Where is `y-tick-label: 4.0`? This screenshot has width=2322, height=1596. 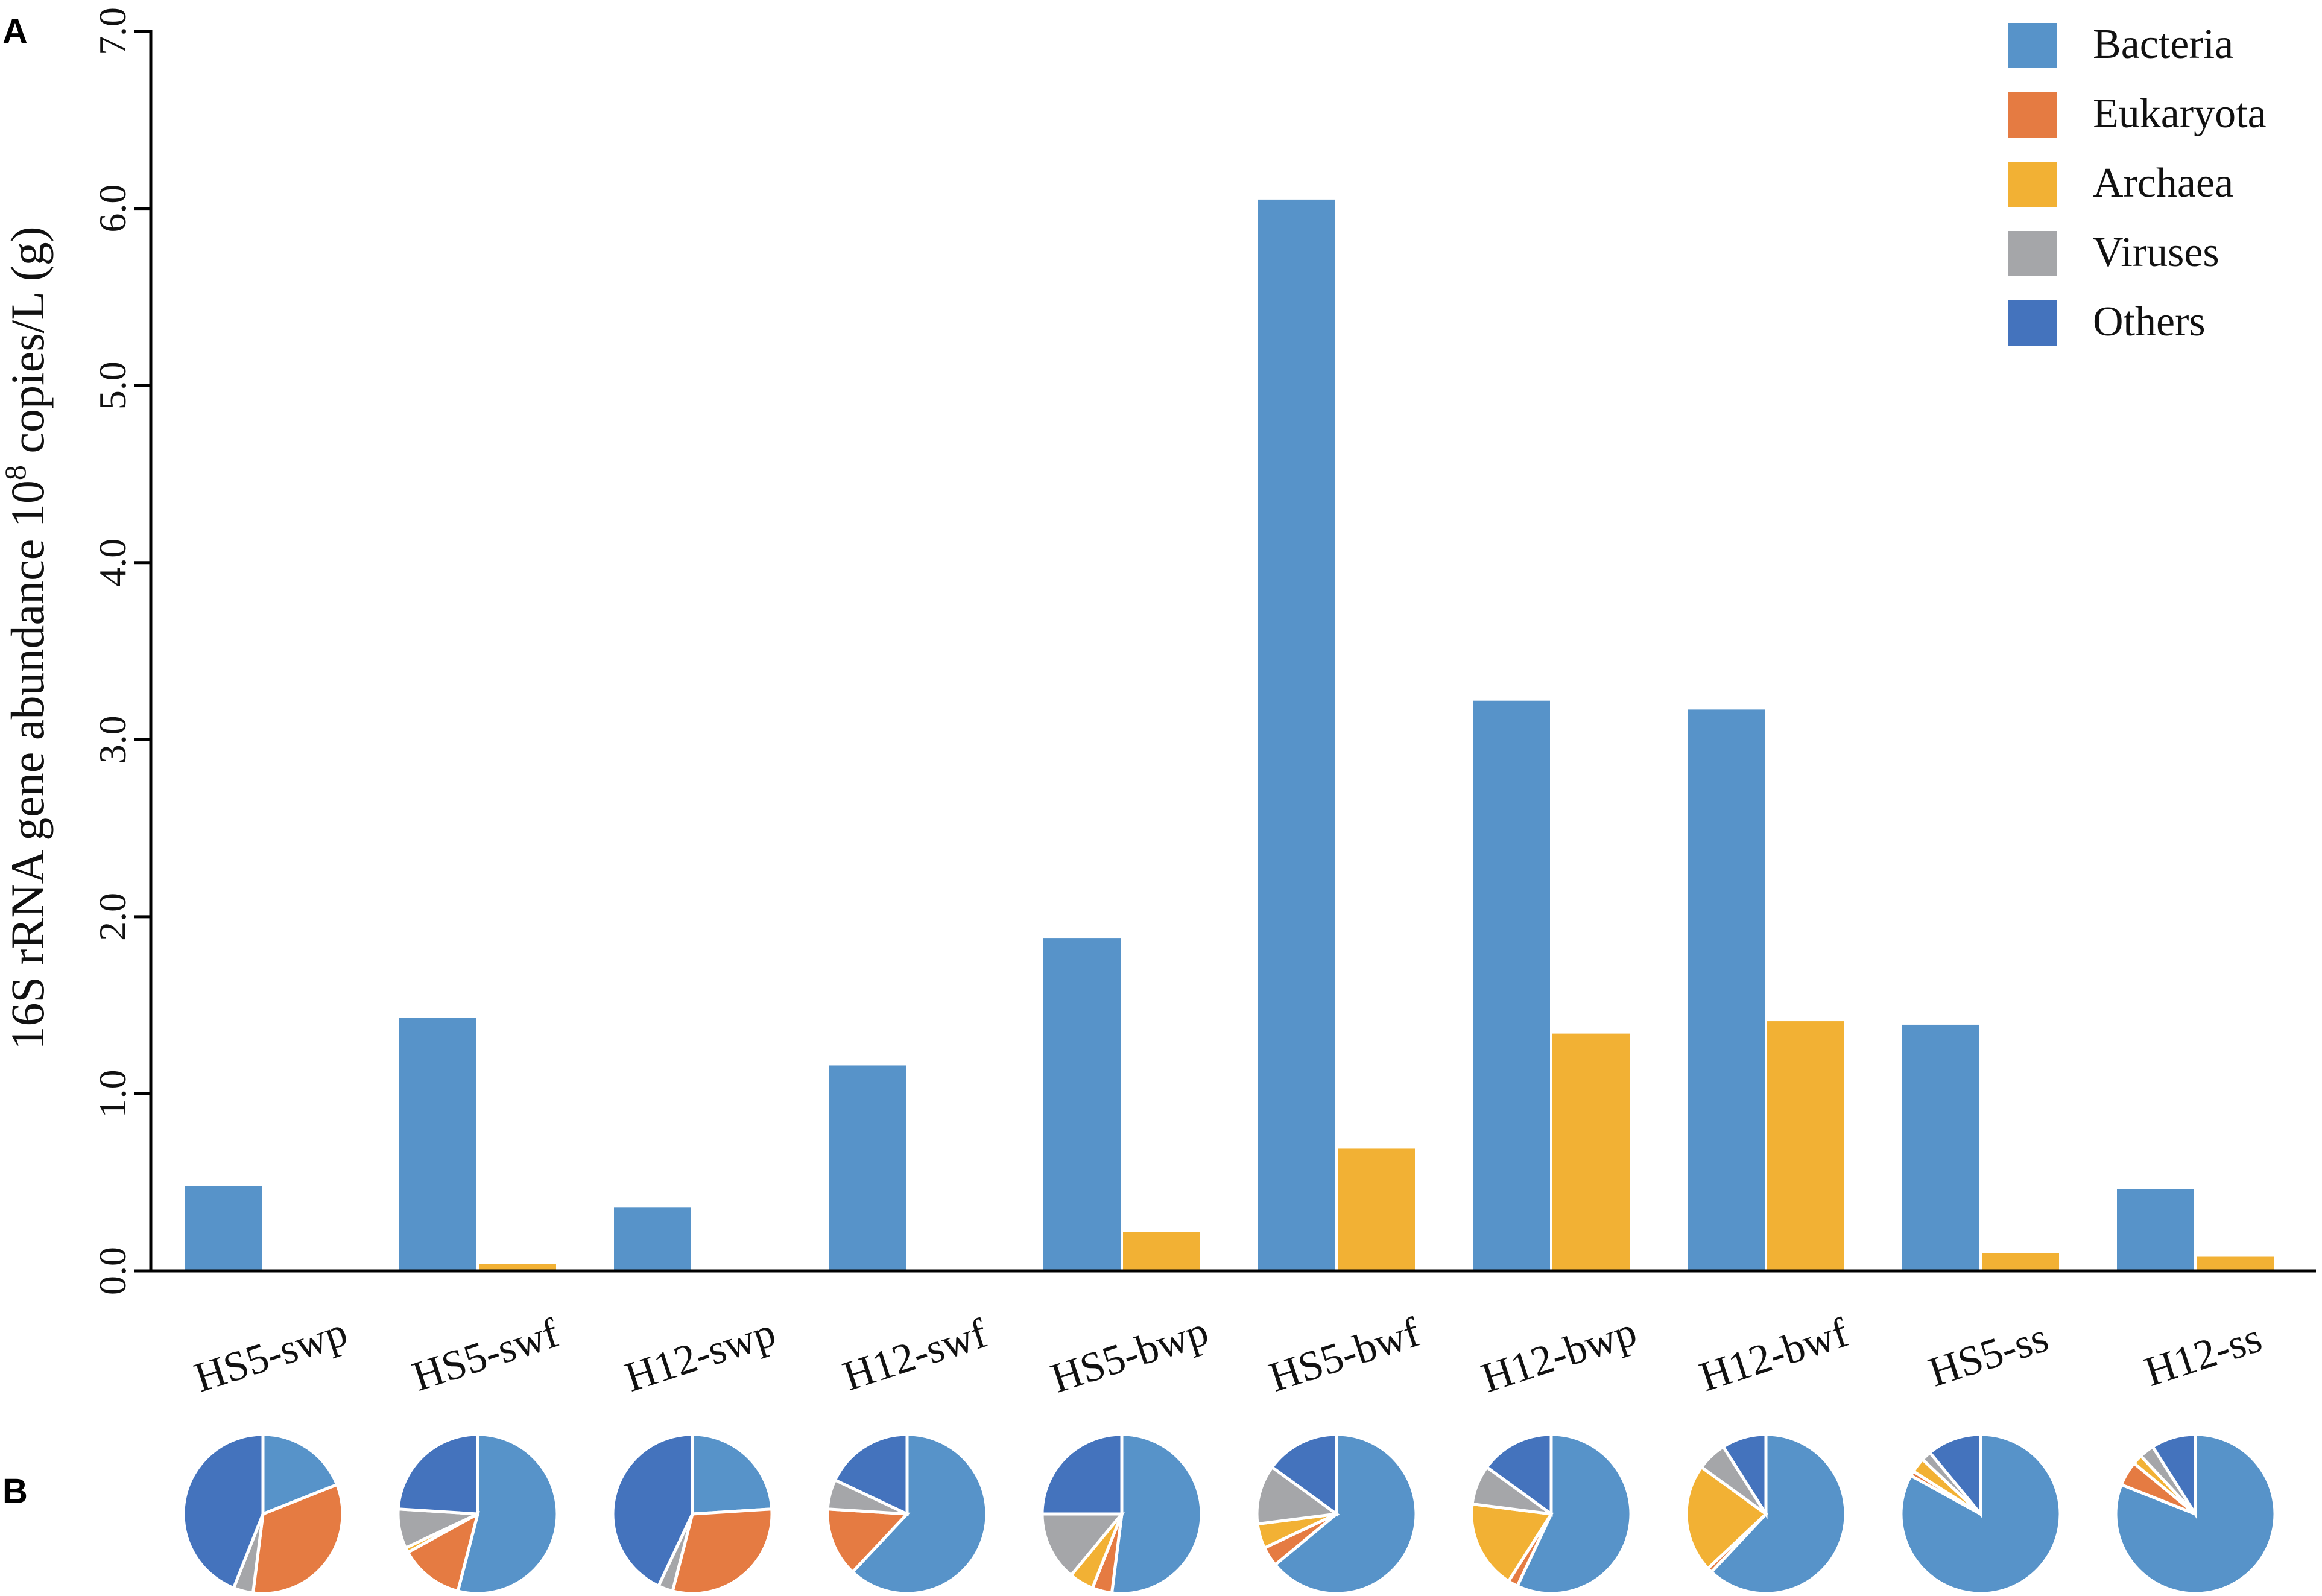 y-tick-label: 4.0 is located at coordinates (113, 563).